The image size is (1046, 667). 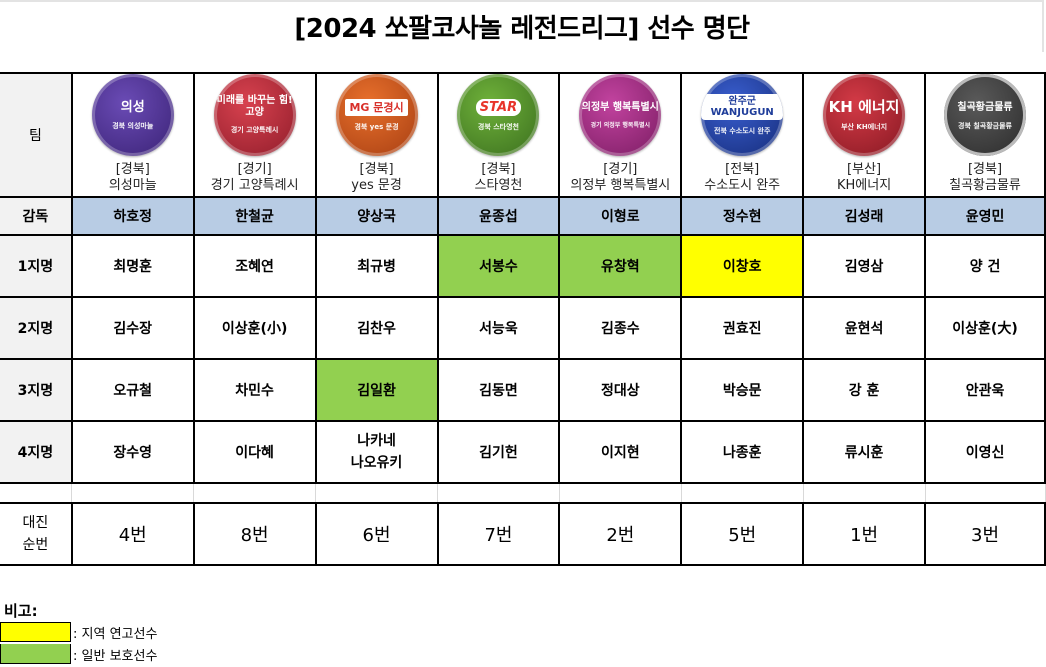 What do you see at coordinates (620, 390) in the screenshot?
I see `player-cell: 정대상` at bounding box center [620, 390].